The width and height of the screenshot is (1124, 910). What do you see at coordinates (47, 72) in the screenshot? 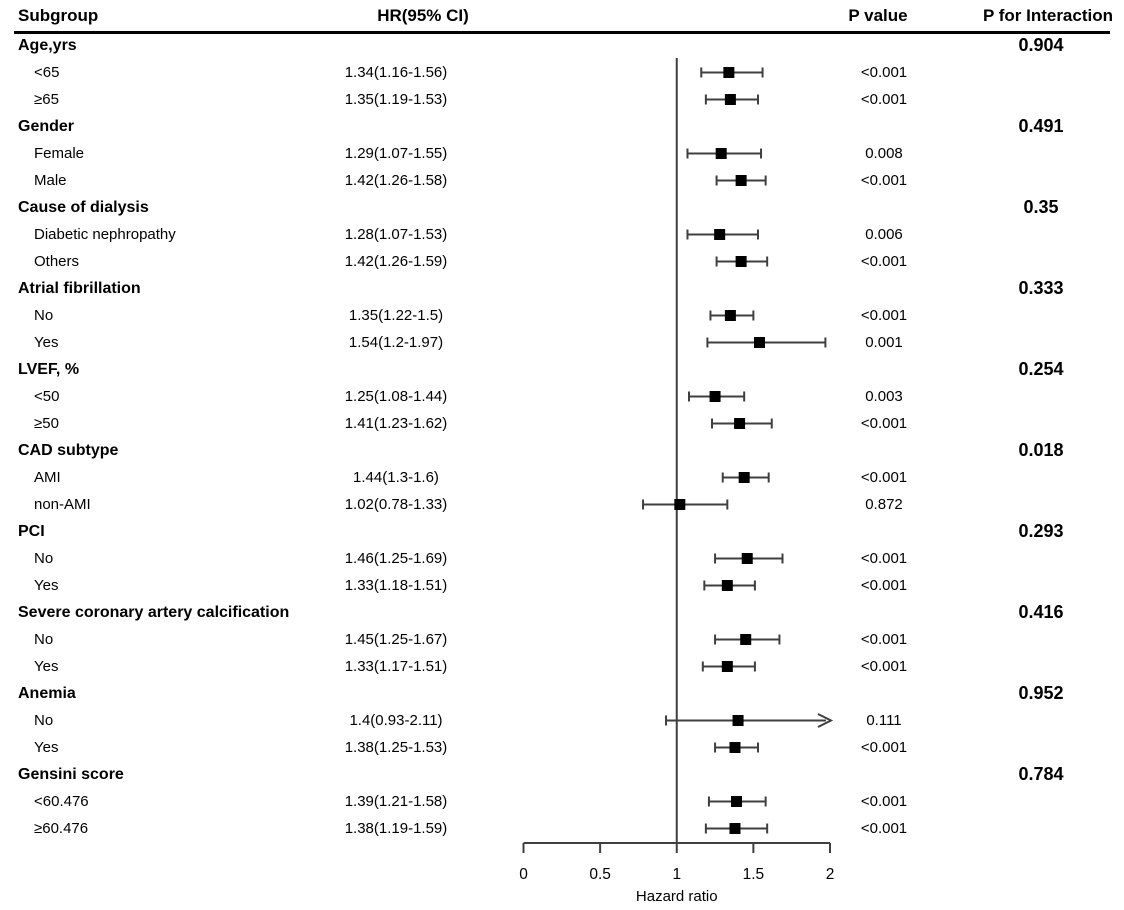
I see `item-label: <65` at bounding box center [47, 72].